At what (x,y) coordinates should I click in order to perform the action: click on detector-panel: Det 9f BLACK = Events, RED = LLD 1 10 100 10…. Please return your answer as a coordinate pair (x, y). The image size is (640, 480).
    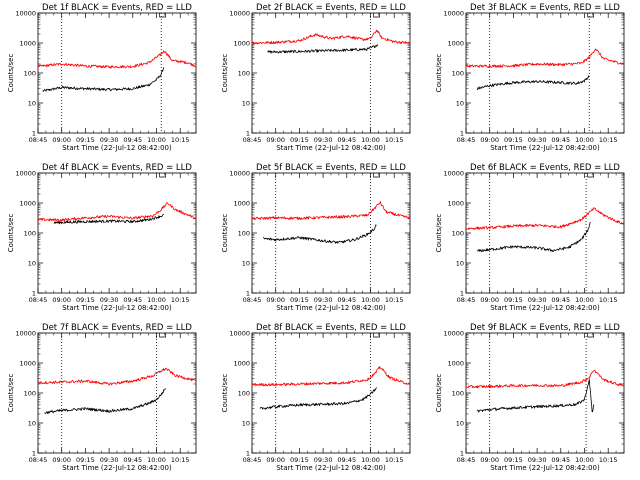
    Looking at the image, I should click on (530, 397).